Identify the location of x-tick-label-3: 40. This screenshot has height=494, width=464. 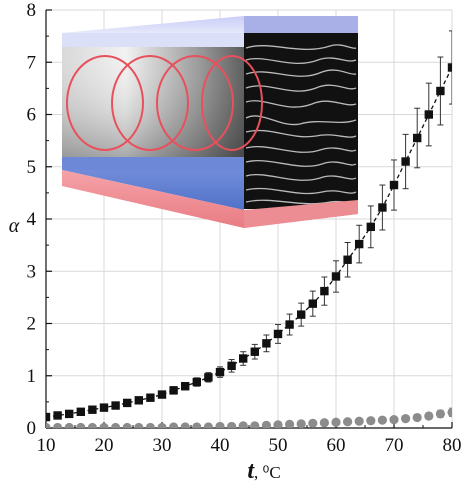
(220, 445).